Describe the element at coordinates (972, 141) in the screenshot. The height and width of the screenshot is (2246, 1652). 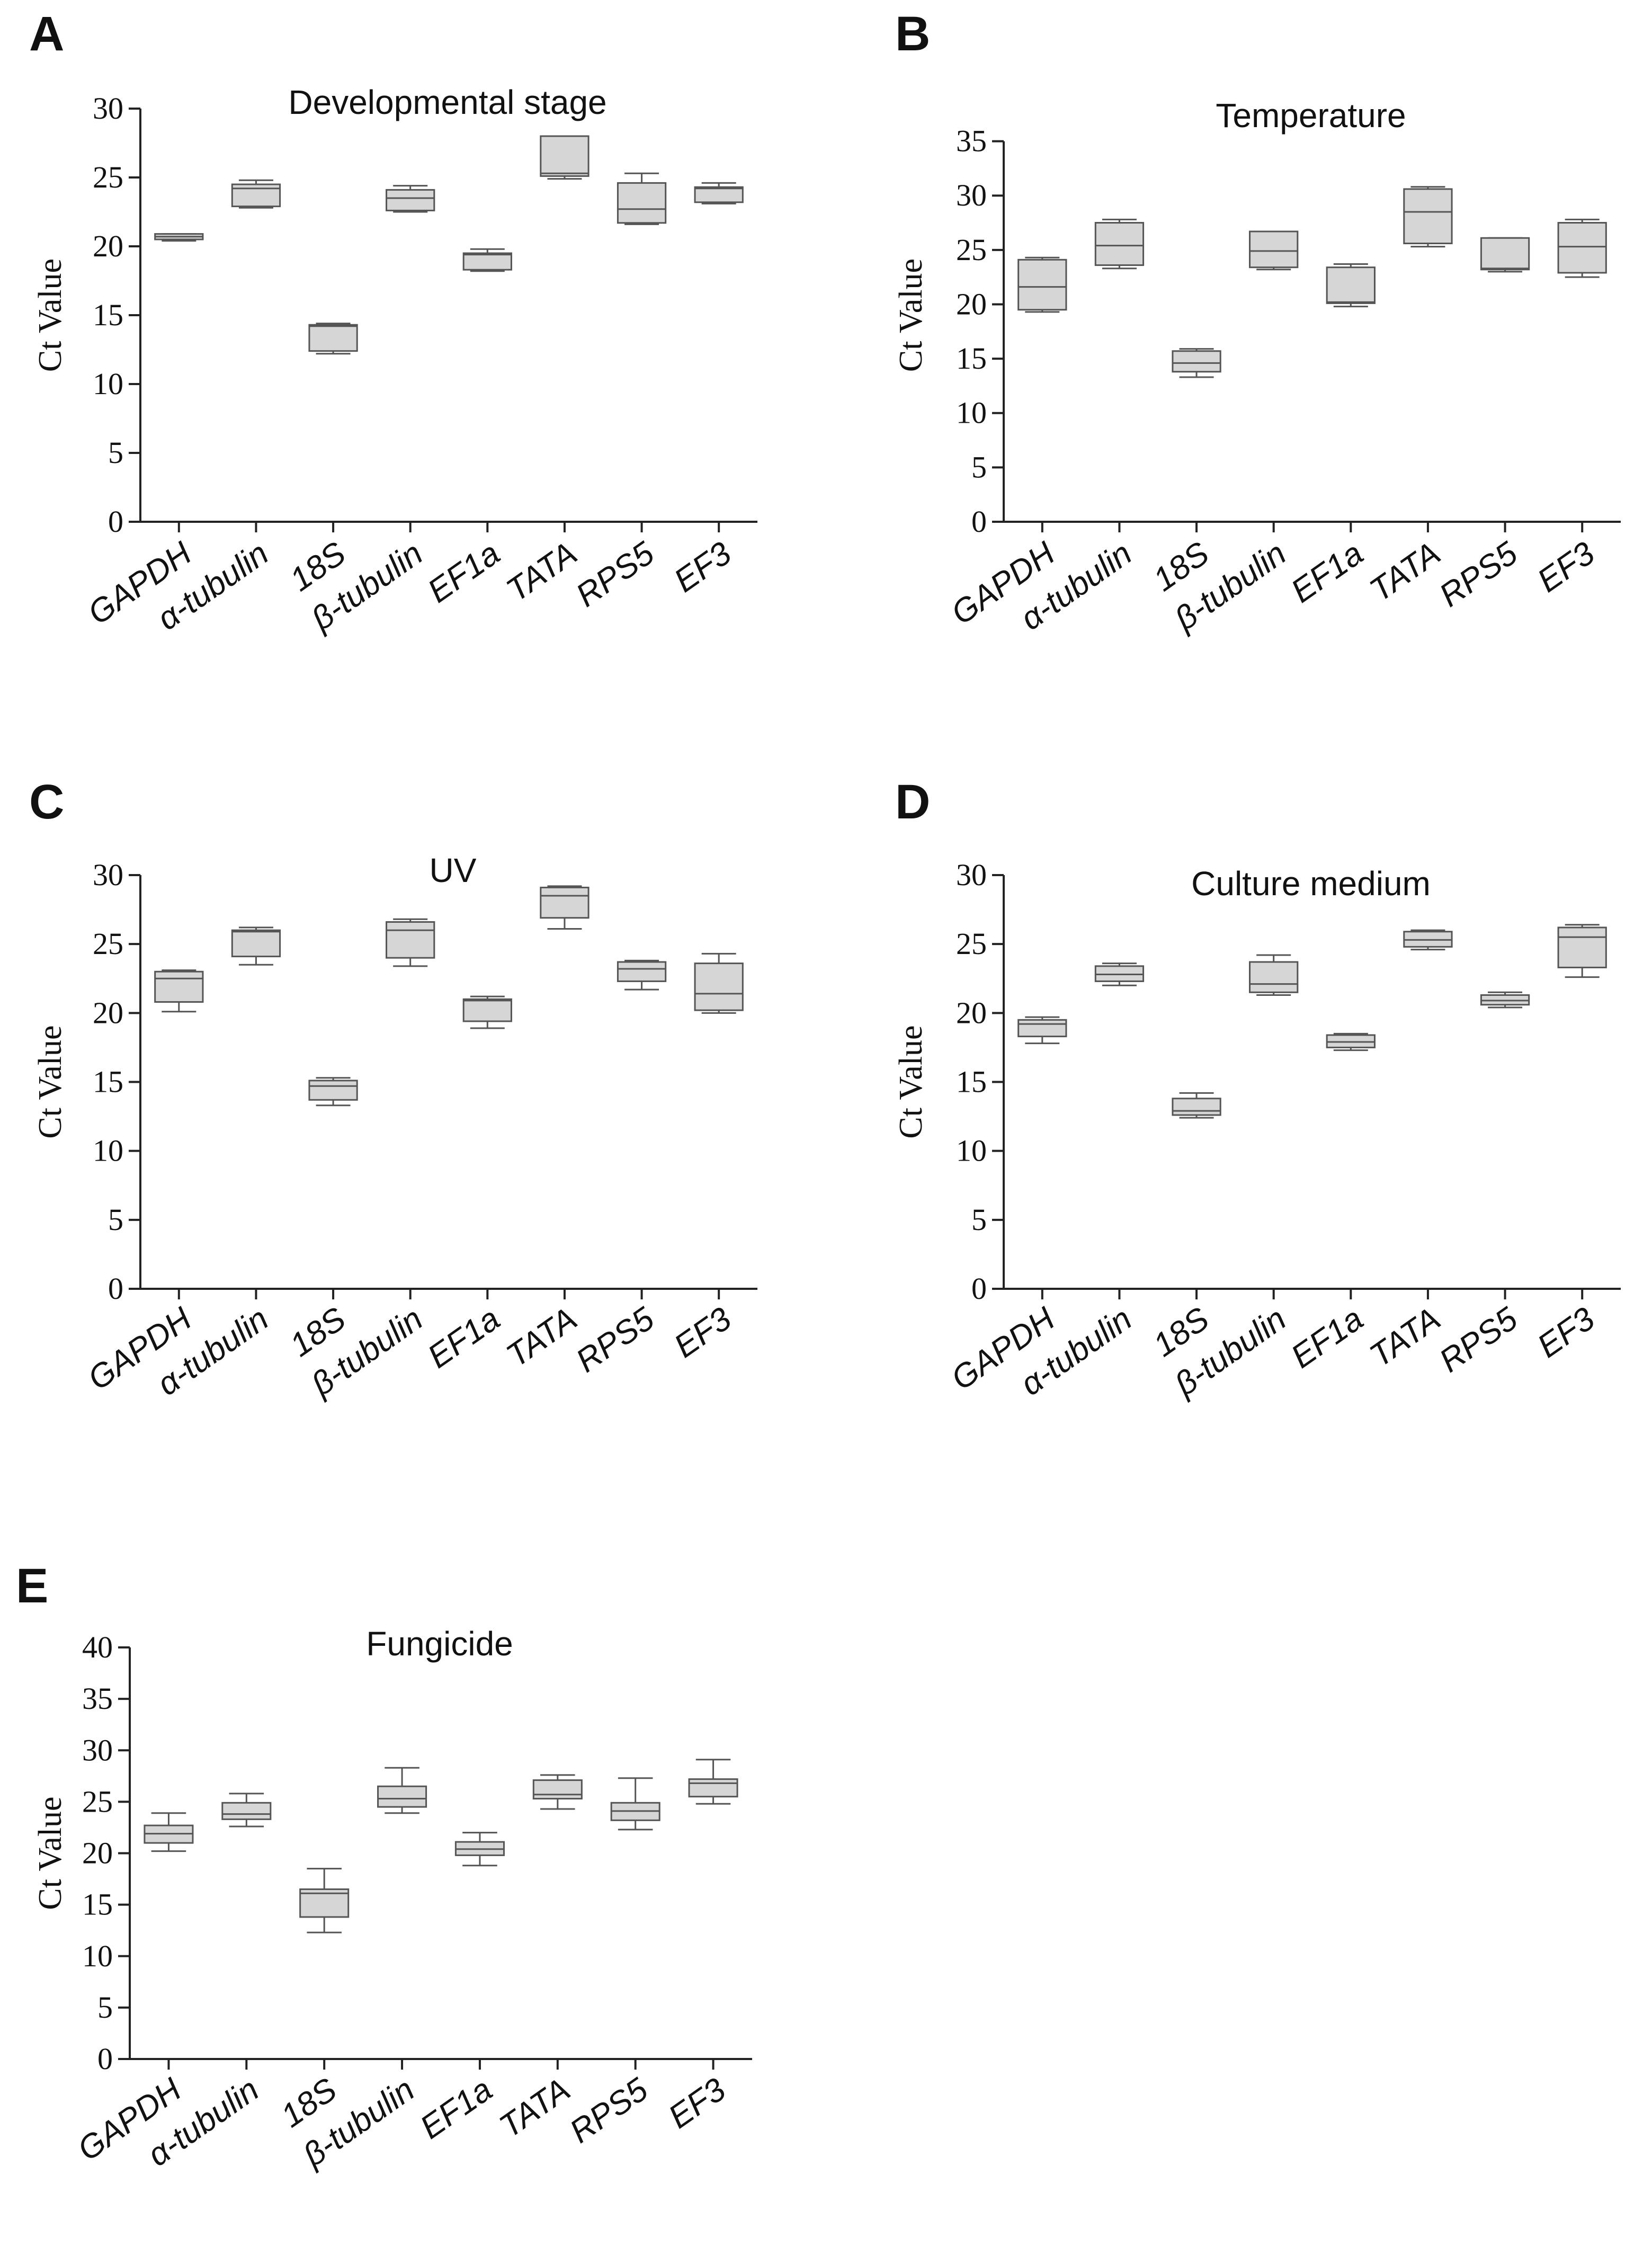
I see `y-tick-label: 35` at that location.